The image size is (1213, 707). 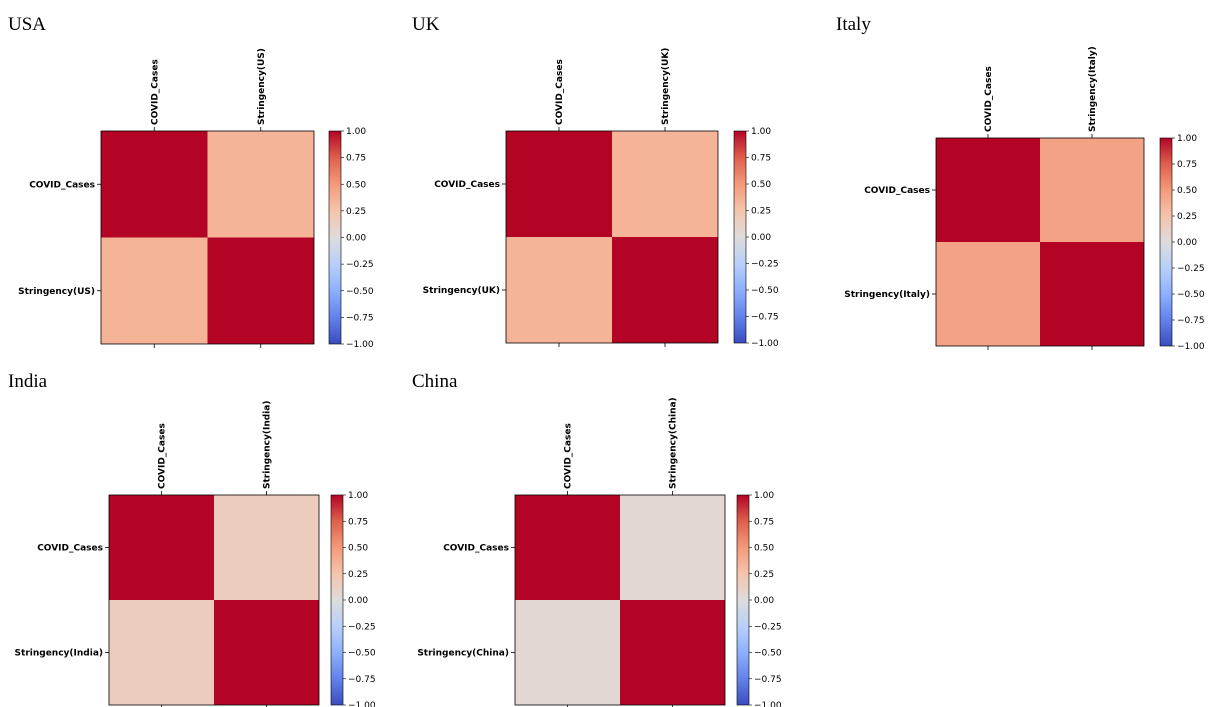 I want to click on x-tick-label: Stringency(UK), so click(x=666, y=86).